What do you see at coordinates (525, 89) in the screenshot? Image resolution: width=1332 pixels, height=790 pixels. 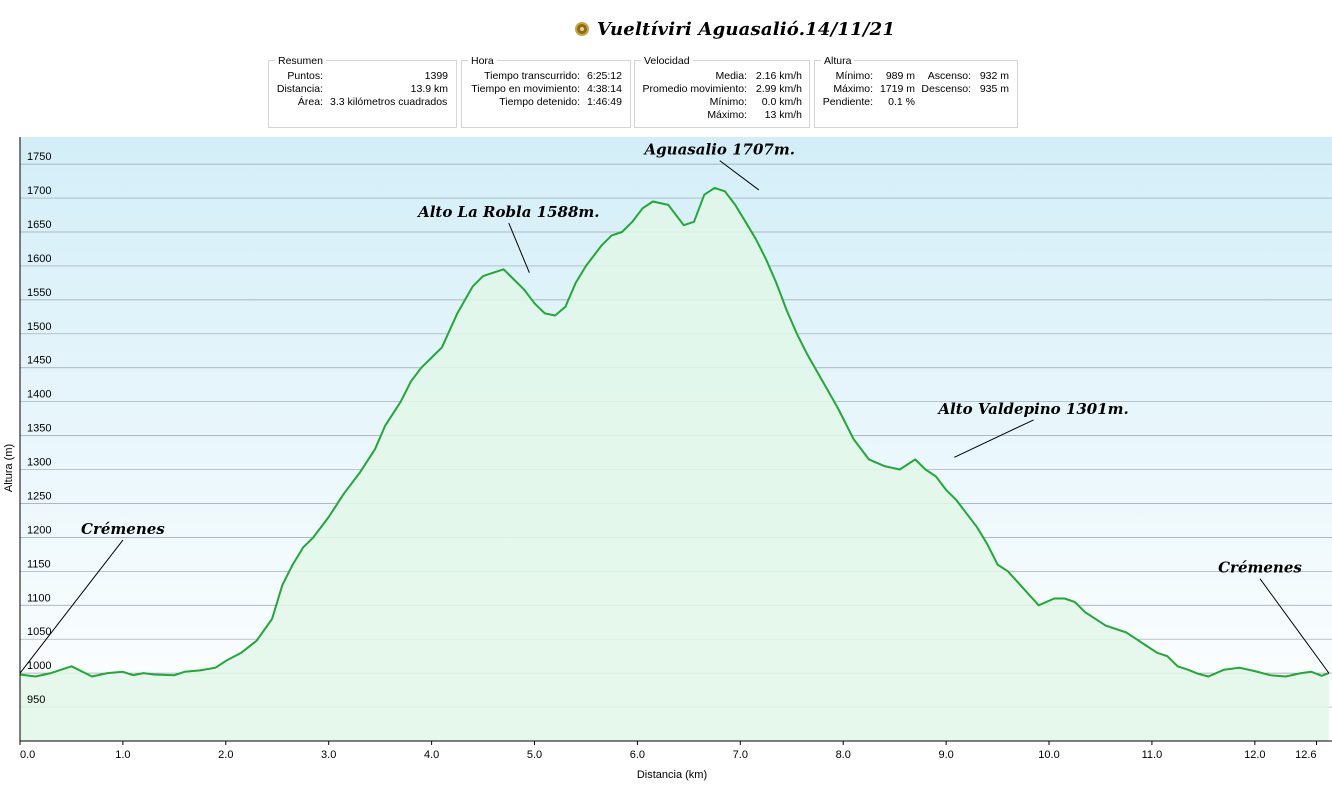 I see `moving-time-label: Tiempo en movimiento:` at bounding box center [525, 89].